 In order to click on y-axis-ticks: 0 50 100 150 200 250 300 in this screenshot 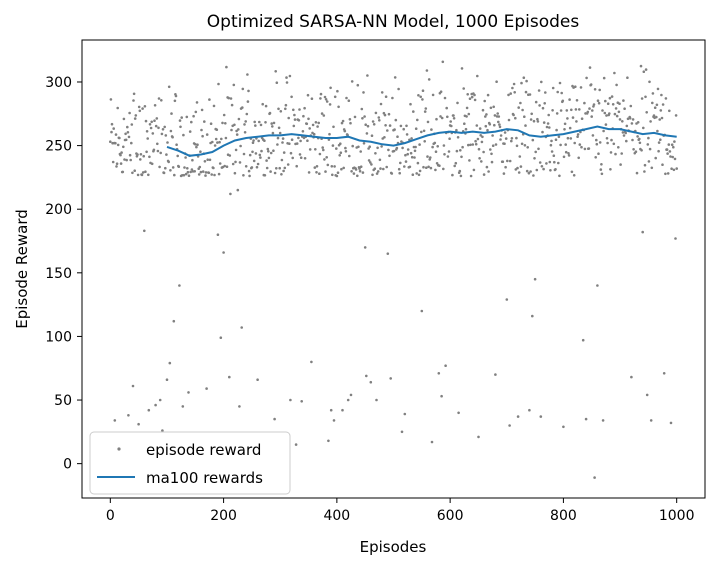, I will do `click(63, 274)`.